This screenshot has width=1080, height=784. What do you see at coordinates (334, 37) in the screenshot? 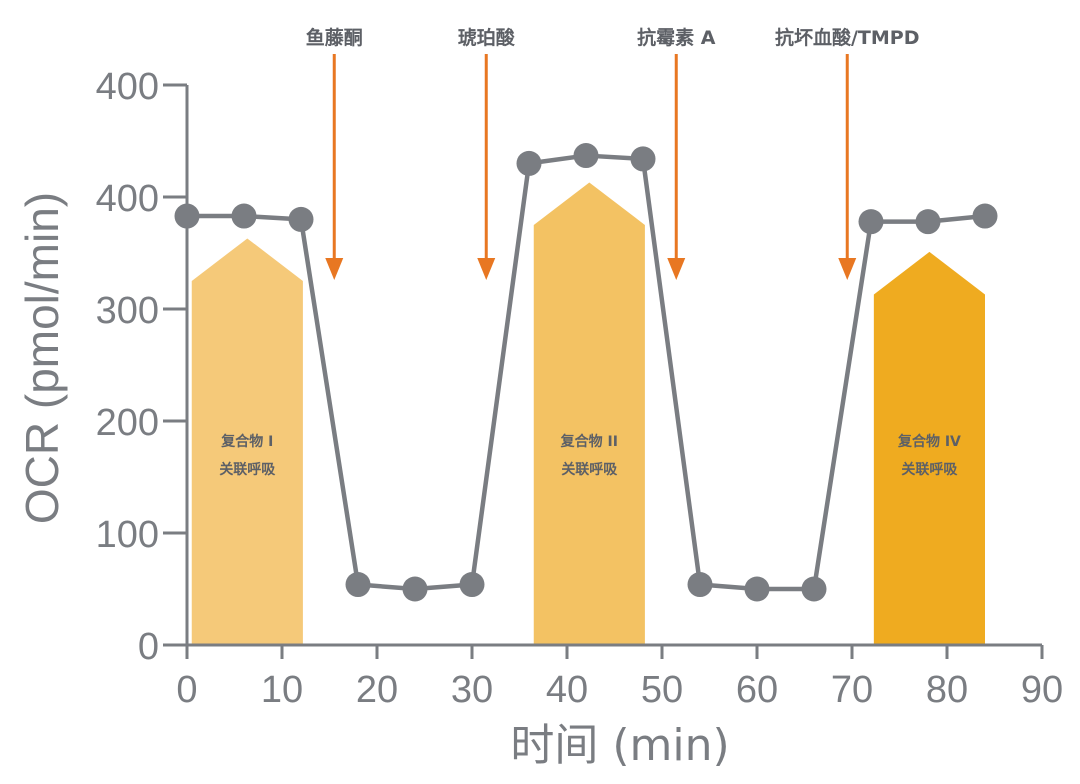
I see `injection-label: 鱼藤酮` at bounding box center [334, 37].